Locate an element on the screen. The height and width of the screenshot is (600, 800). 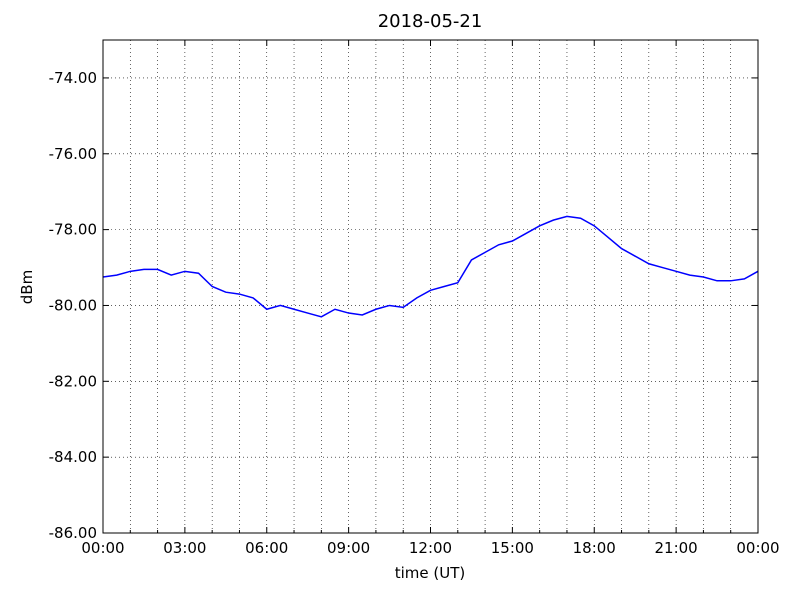
y-tick-label: -82.00 is located at coordinates (73, 381).